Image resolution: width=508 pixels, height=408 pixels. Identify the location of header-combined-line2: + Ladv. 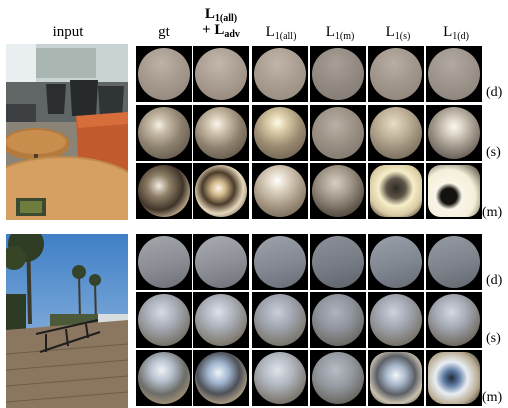
(221, 31).